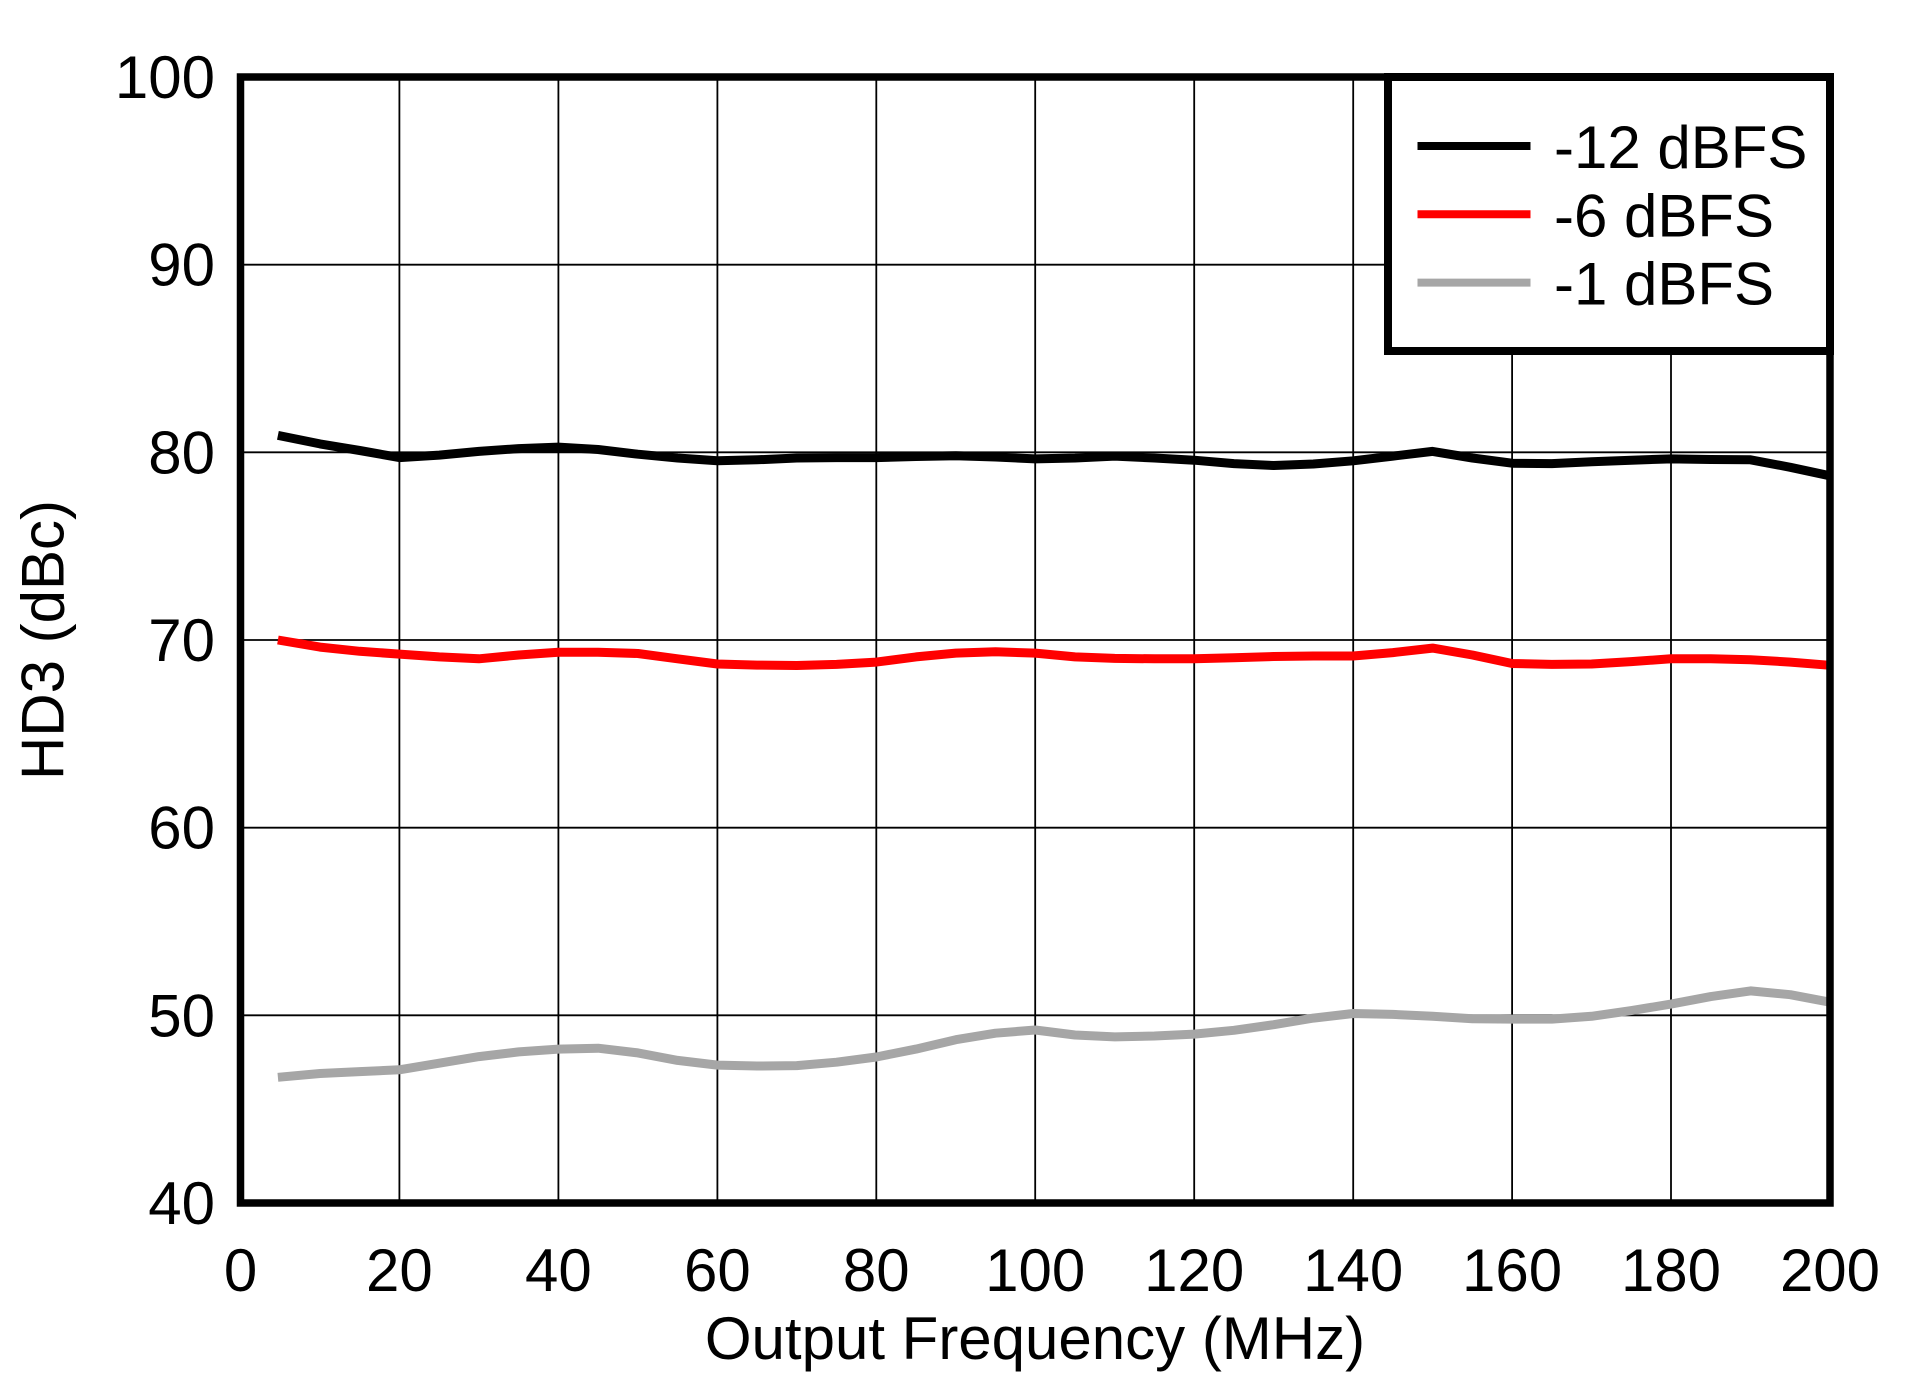 Image resolution: width=1915 pixels, height=1382 pixels. I want to click on svg-text: Output Frequency (MHz), so click(1035, 1338).